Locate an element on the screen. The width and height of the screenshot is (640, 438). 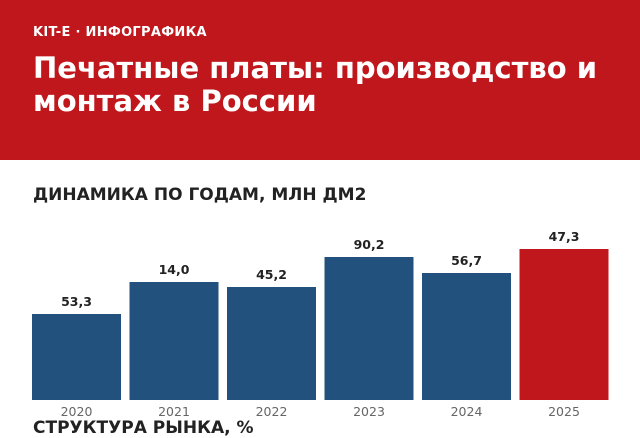
structure-section-title: СТРУКТУРА РЫНКА, % is located at coordinates (143, 428).